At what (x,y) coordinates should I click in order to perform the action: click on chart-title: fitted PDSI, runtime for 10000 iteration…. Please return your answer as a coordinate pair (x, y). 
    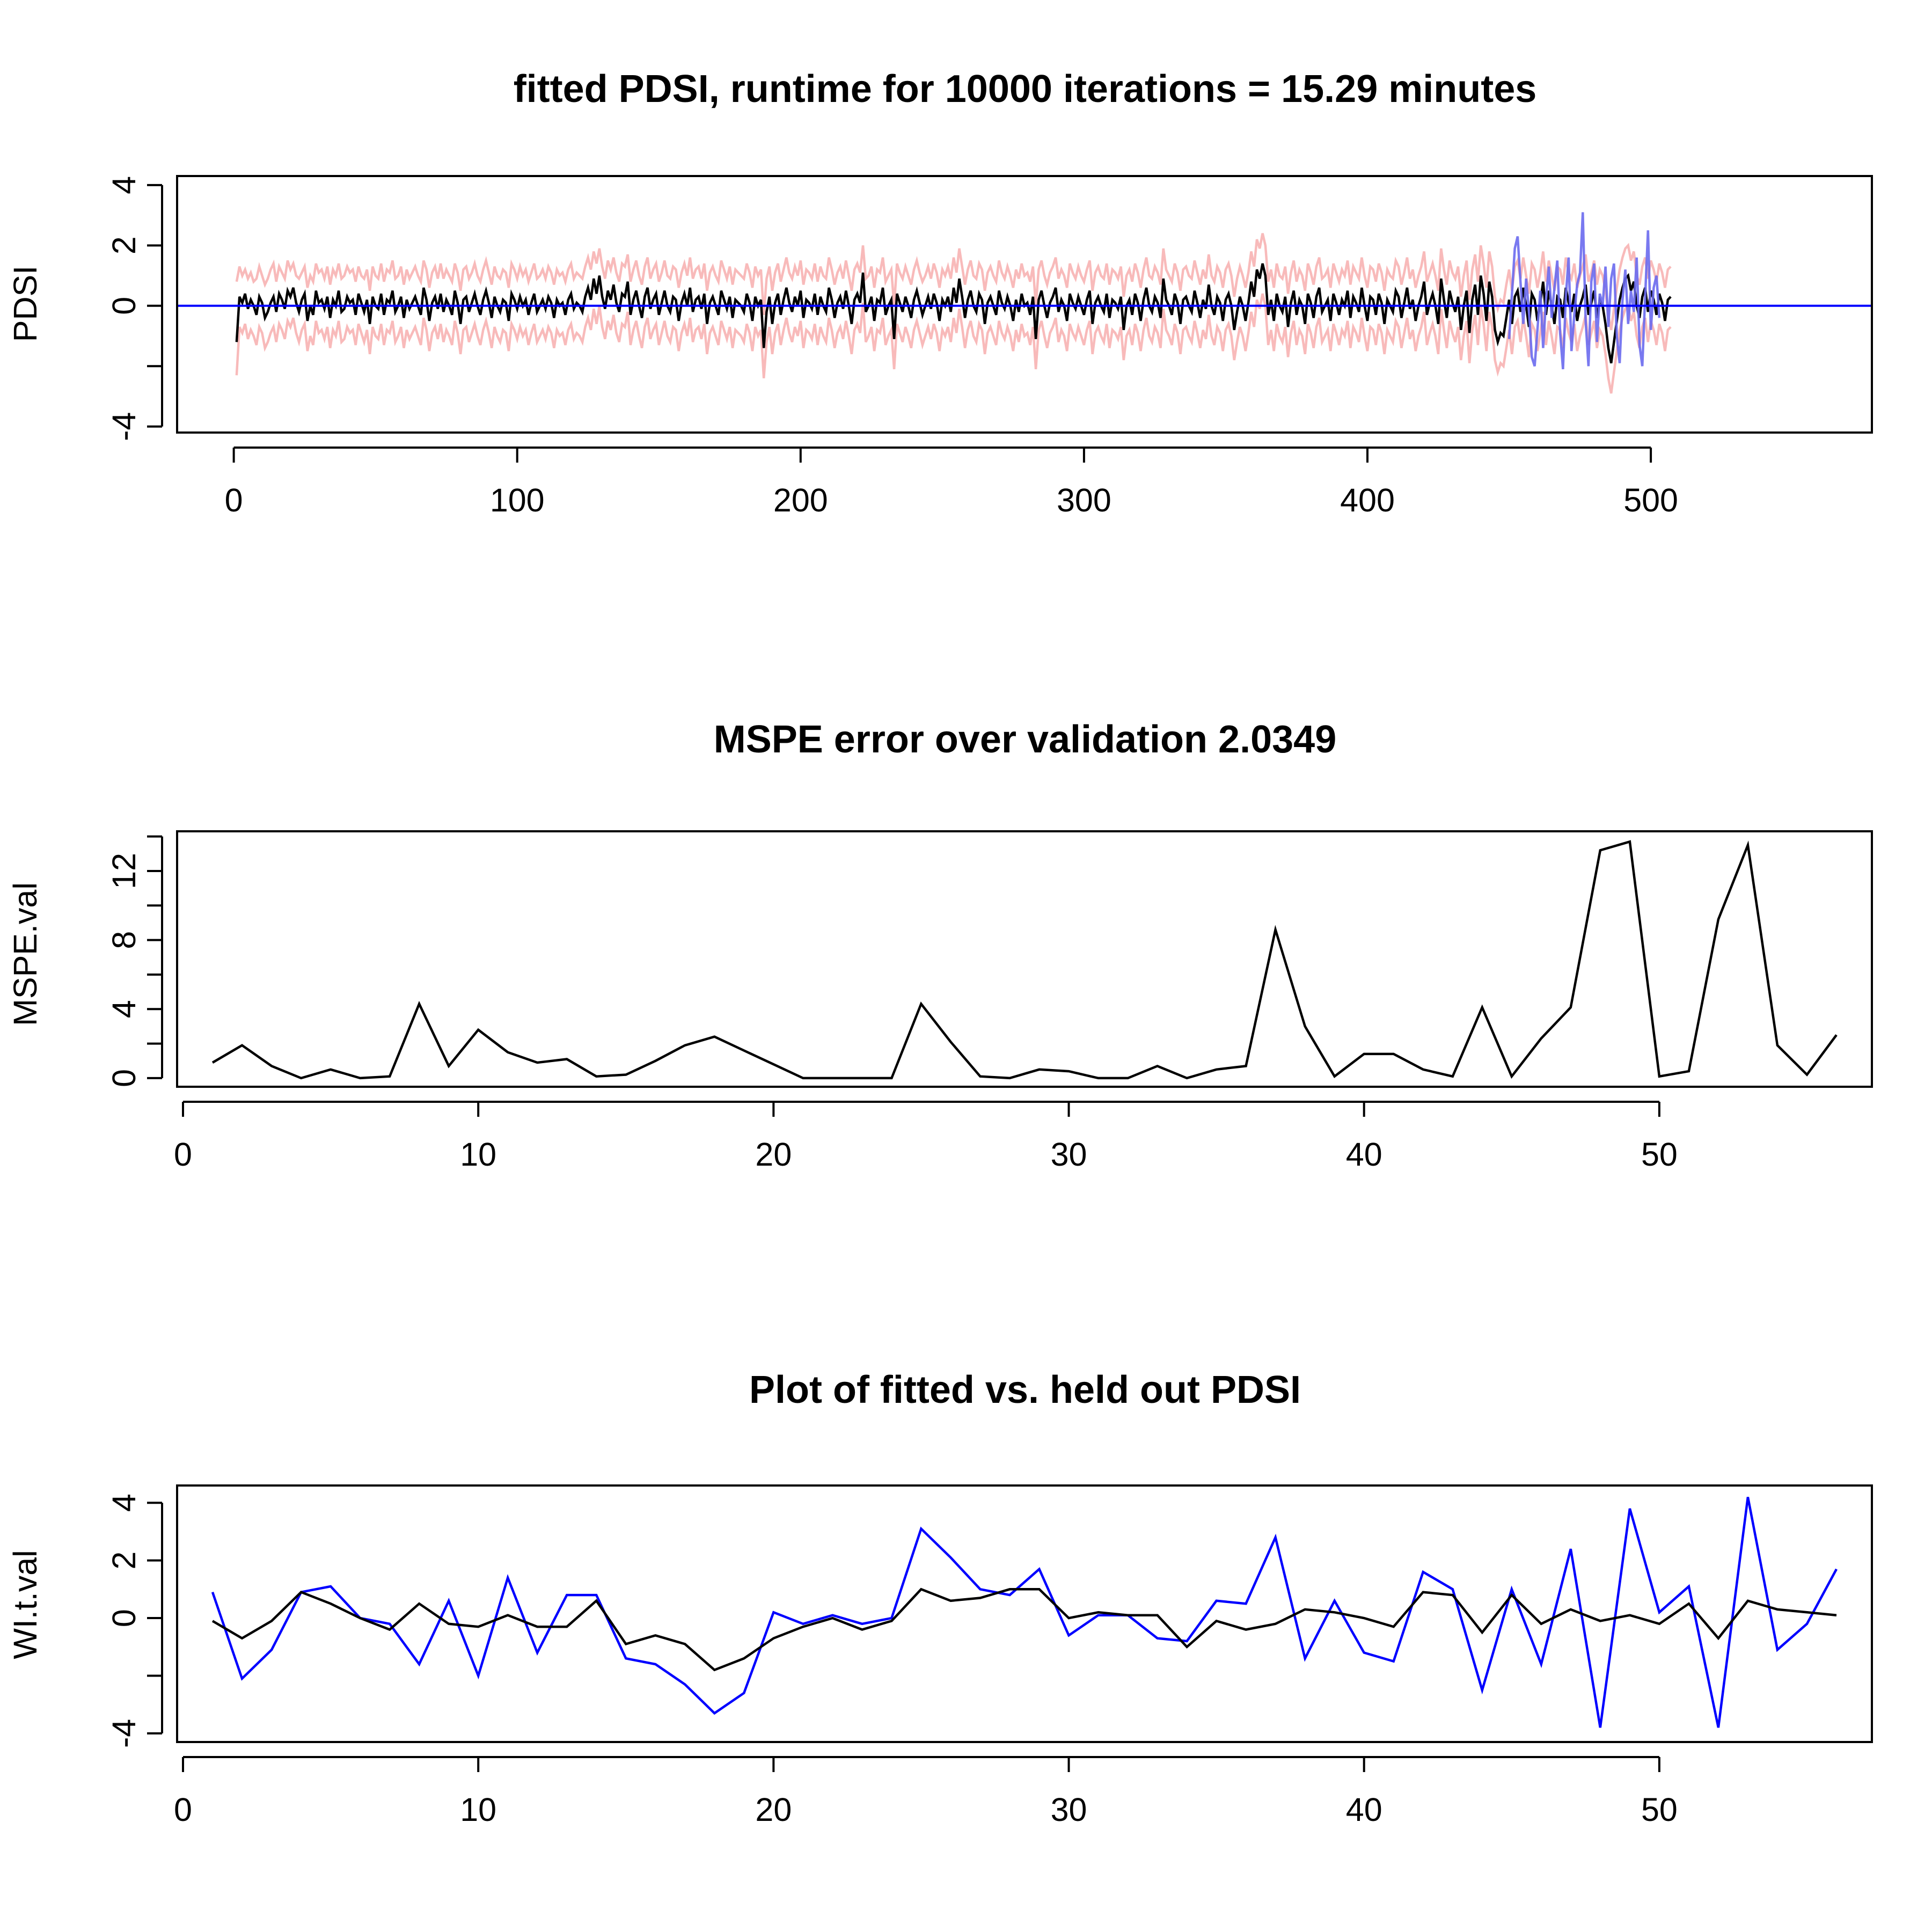
    Looking at the image, I should click on (1025, 89).